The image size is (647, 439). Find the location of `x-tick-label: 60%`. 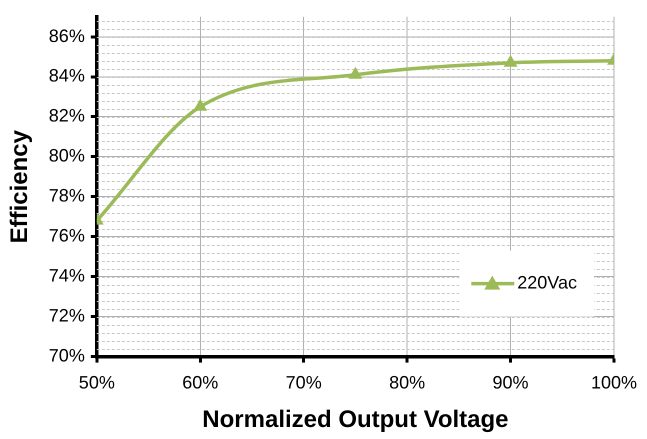

x-tick-label: 60% is located at coordinates (200, 382).